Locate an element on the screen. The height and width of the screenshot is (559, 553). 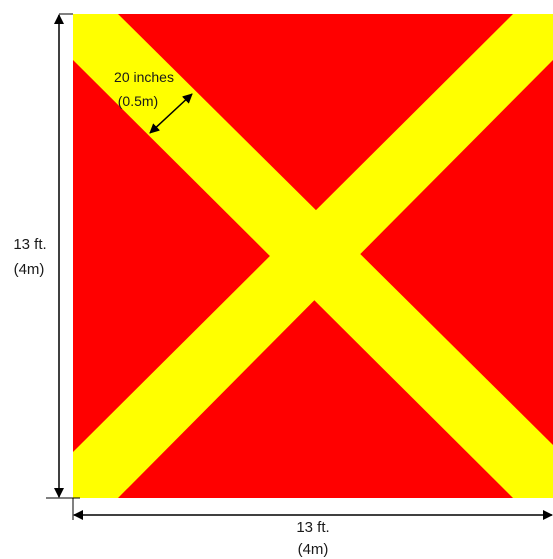
height-label-line1: 13 ft. is located at coordinates (29, 244).